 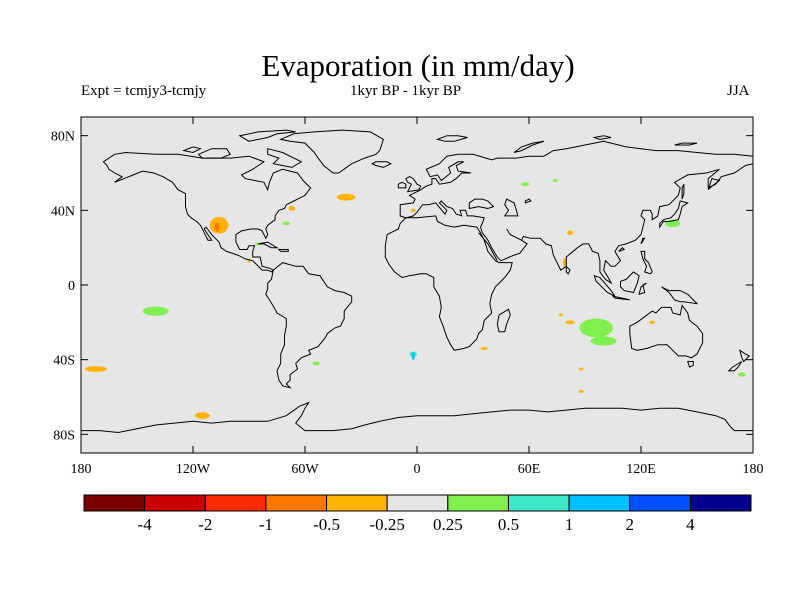 I want to click on experiment-label: Expt = tcmjy3-tcmjy, so click(x=144, y=91).